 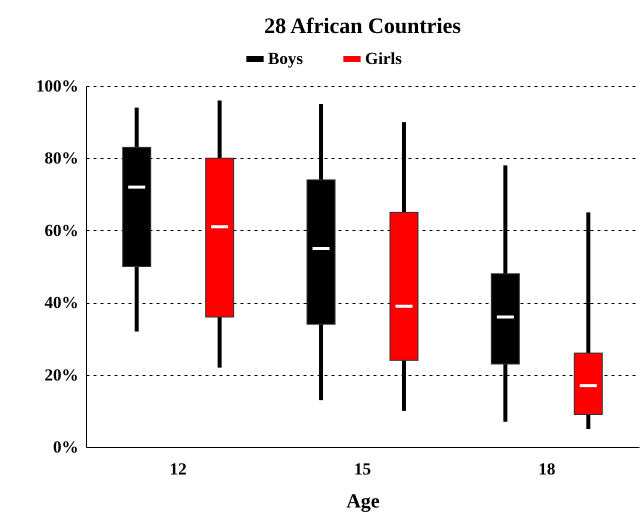 I want to click on x-tick-label: 12, so click(x=178, y=469).